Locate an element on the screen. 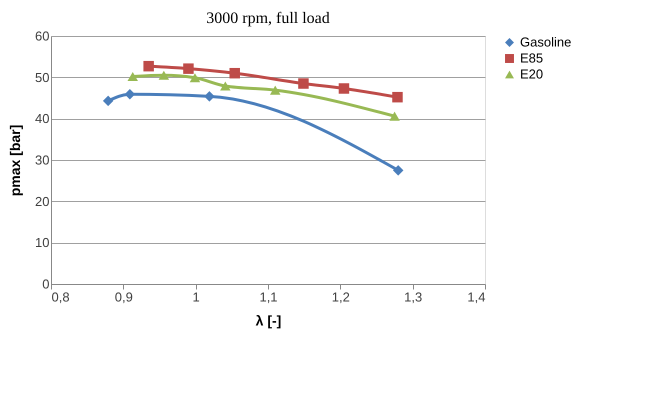 The width and height of the screenshot is (666, 402). legend-label: E20 is located at coordinates (532, 74).